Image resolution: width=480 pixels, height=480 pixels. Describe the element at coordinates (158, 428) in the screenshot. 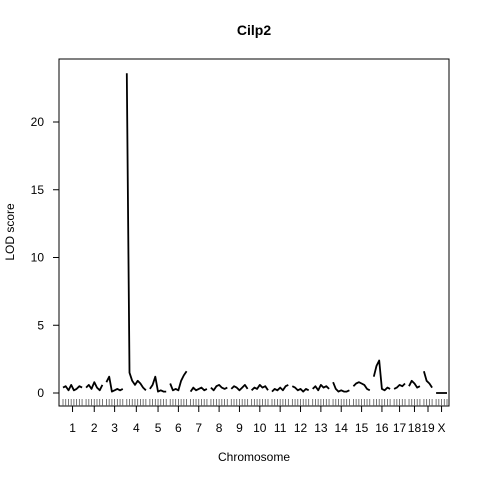

I see `x-tick-label: 5` at that location.